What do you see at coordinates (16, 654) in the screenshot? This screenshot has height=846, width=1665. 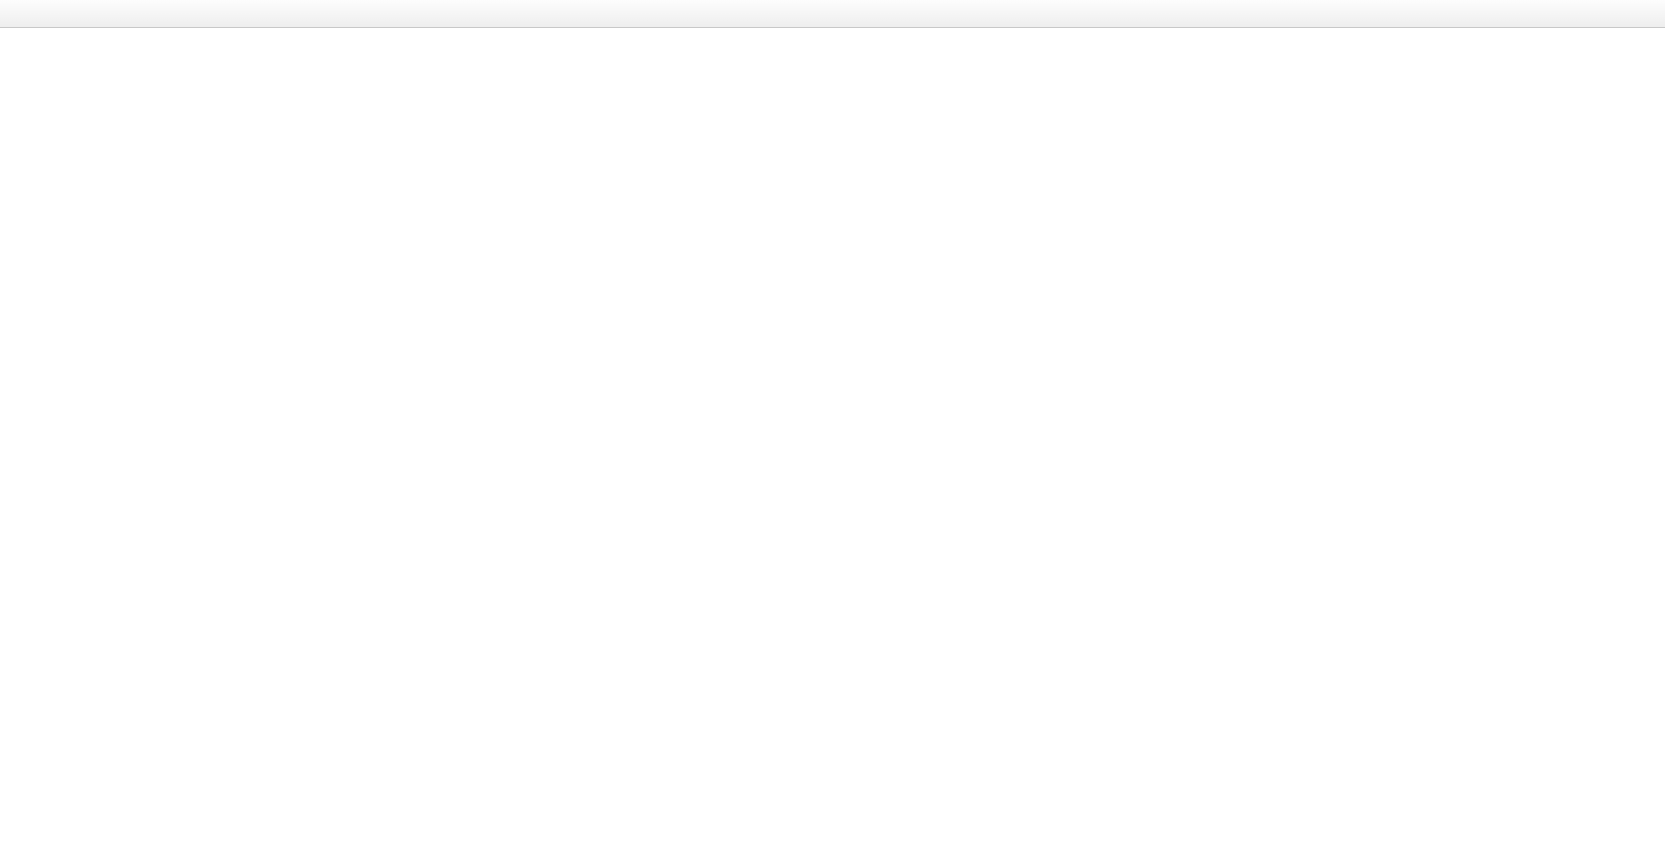 I see `macd-indicator-label` at bounding box center [16, 654].